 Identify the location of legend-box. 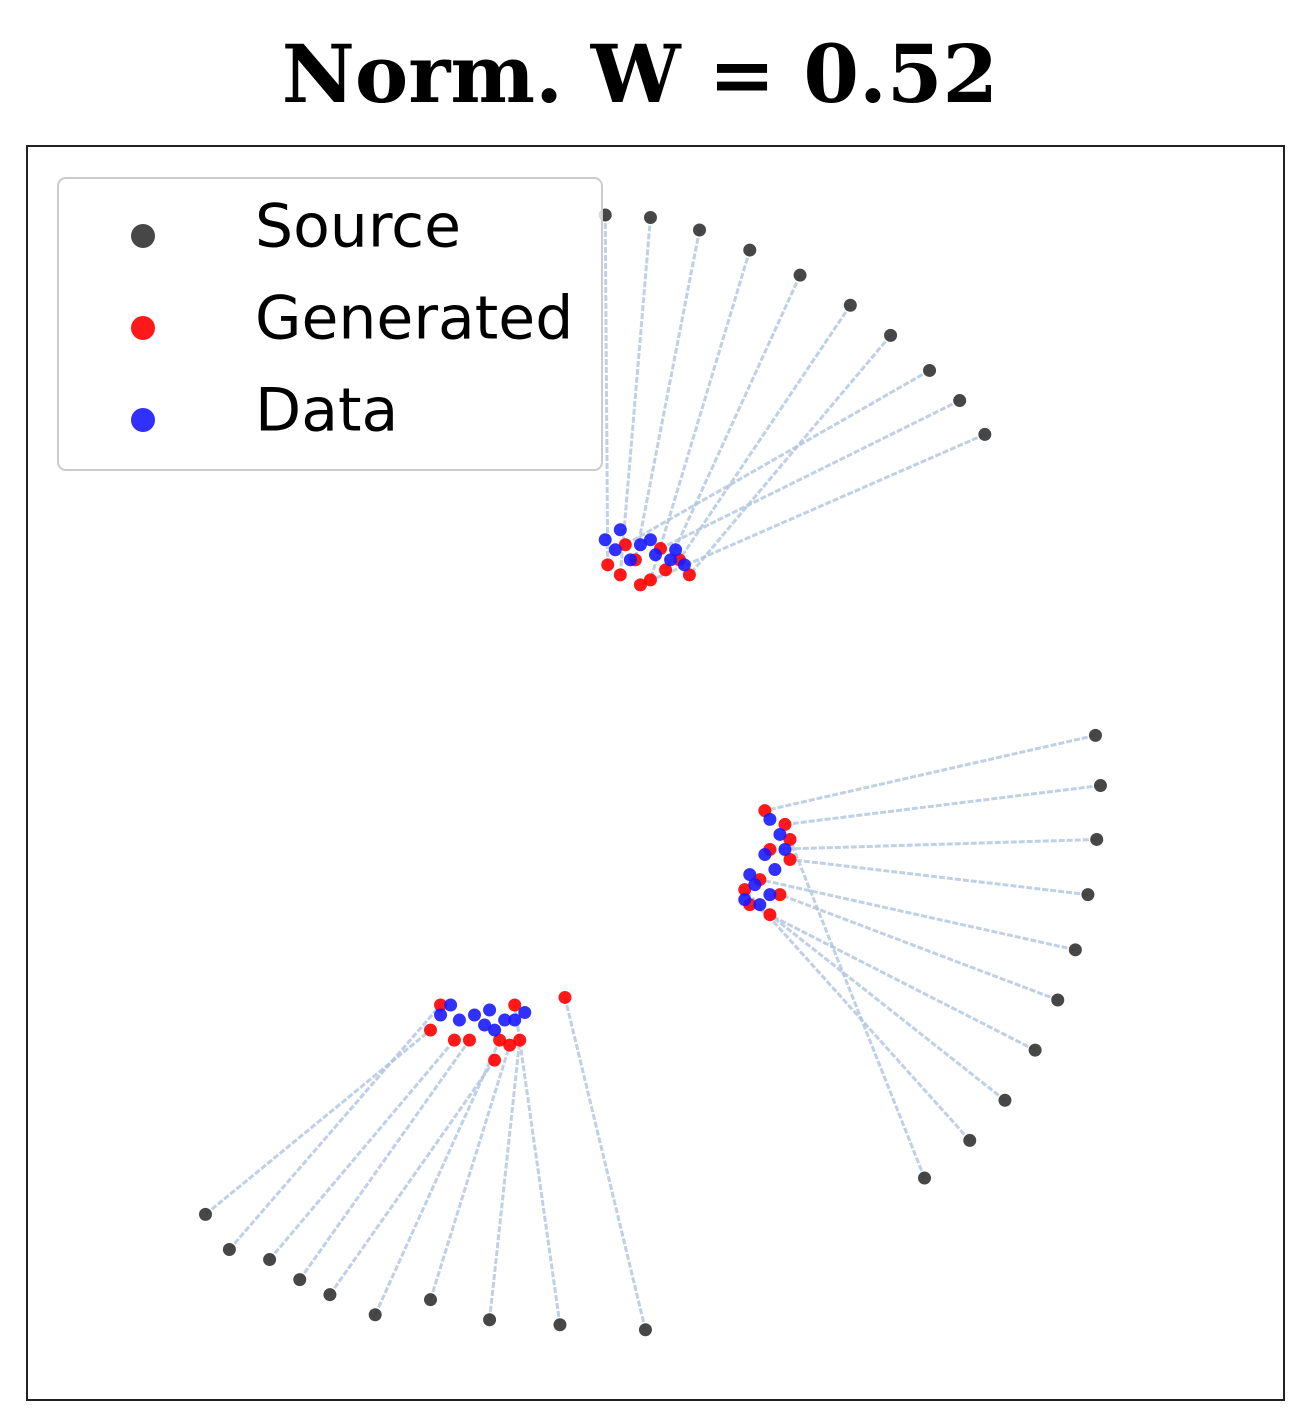
(330, 324).